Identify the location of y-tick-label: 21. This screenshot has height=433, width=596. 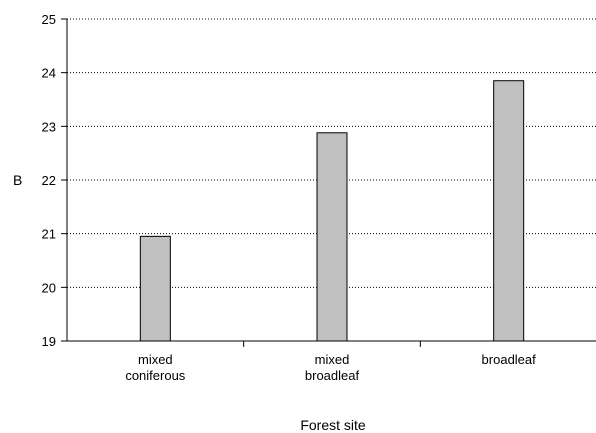
(49, 234).